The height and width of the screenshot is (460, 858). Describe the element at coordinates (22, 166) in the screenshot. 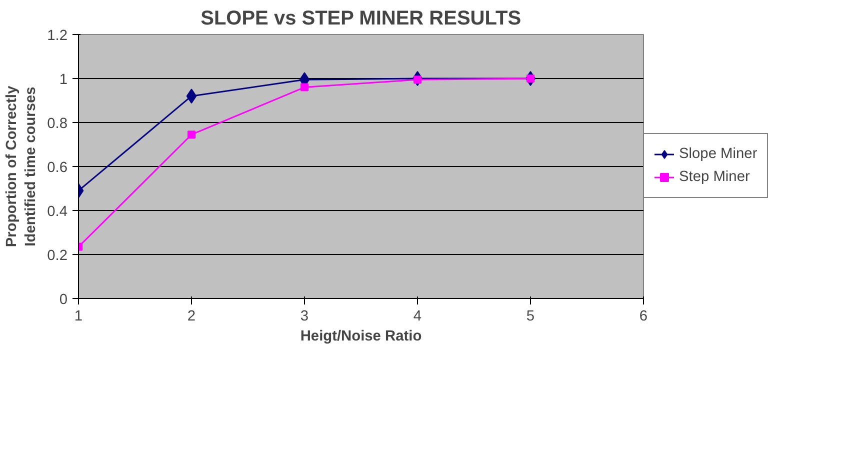

I see `y-axis-title: Proportion of Correctly Identified time courses` at that location.